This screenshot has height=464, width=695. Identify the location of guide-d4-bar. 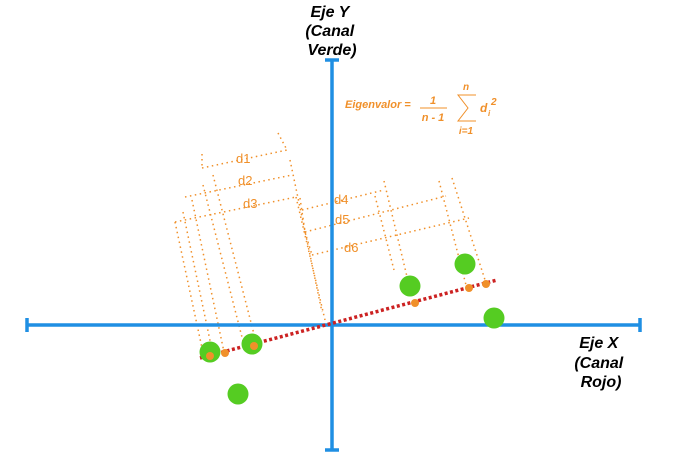
(343, 200).